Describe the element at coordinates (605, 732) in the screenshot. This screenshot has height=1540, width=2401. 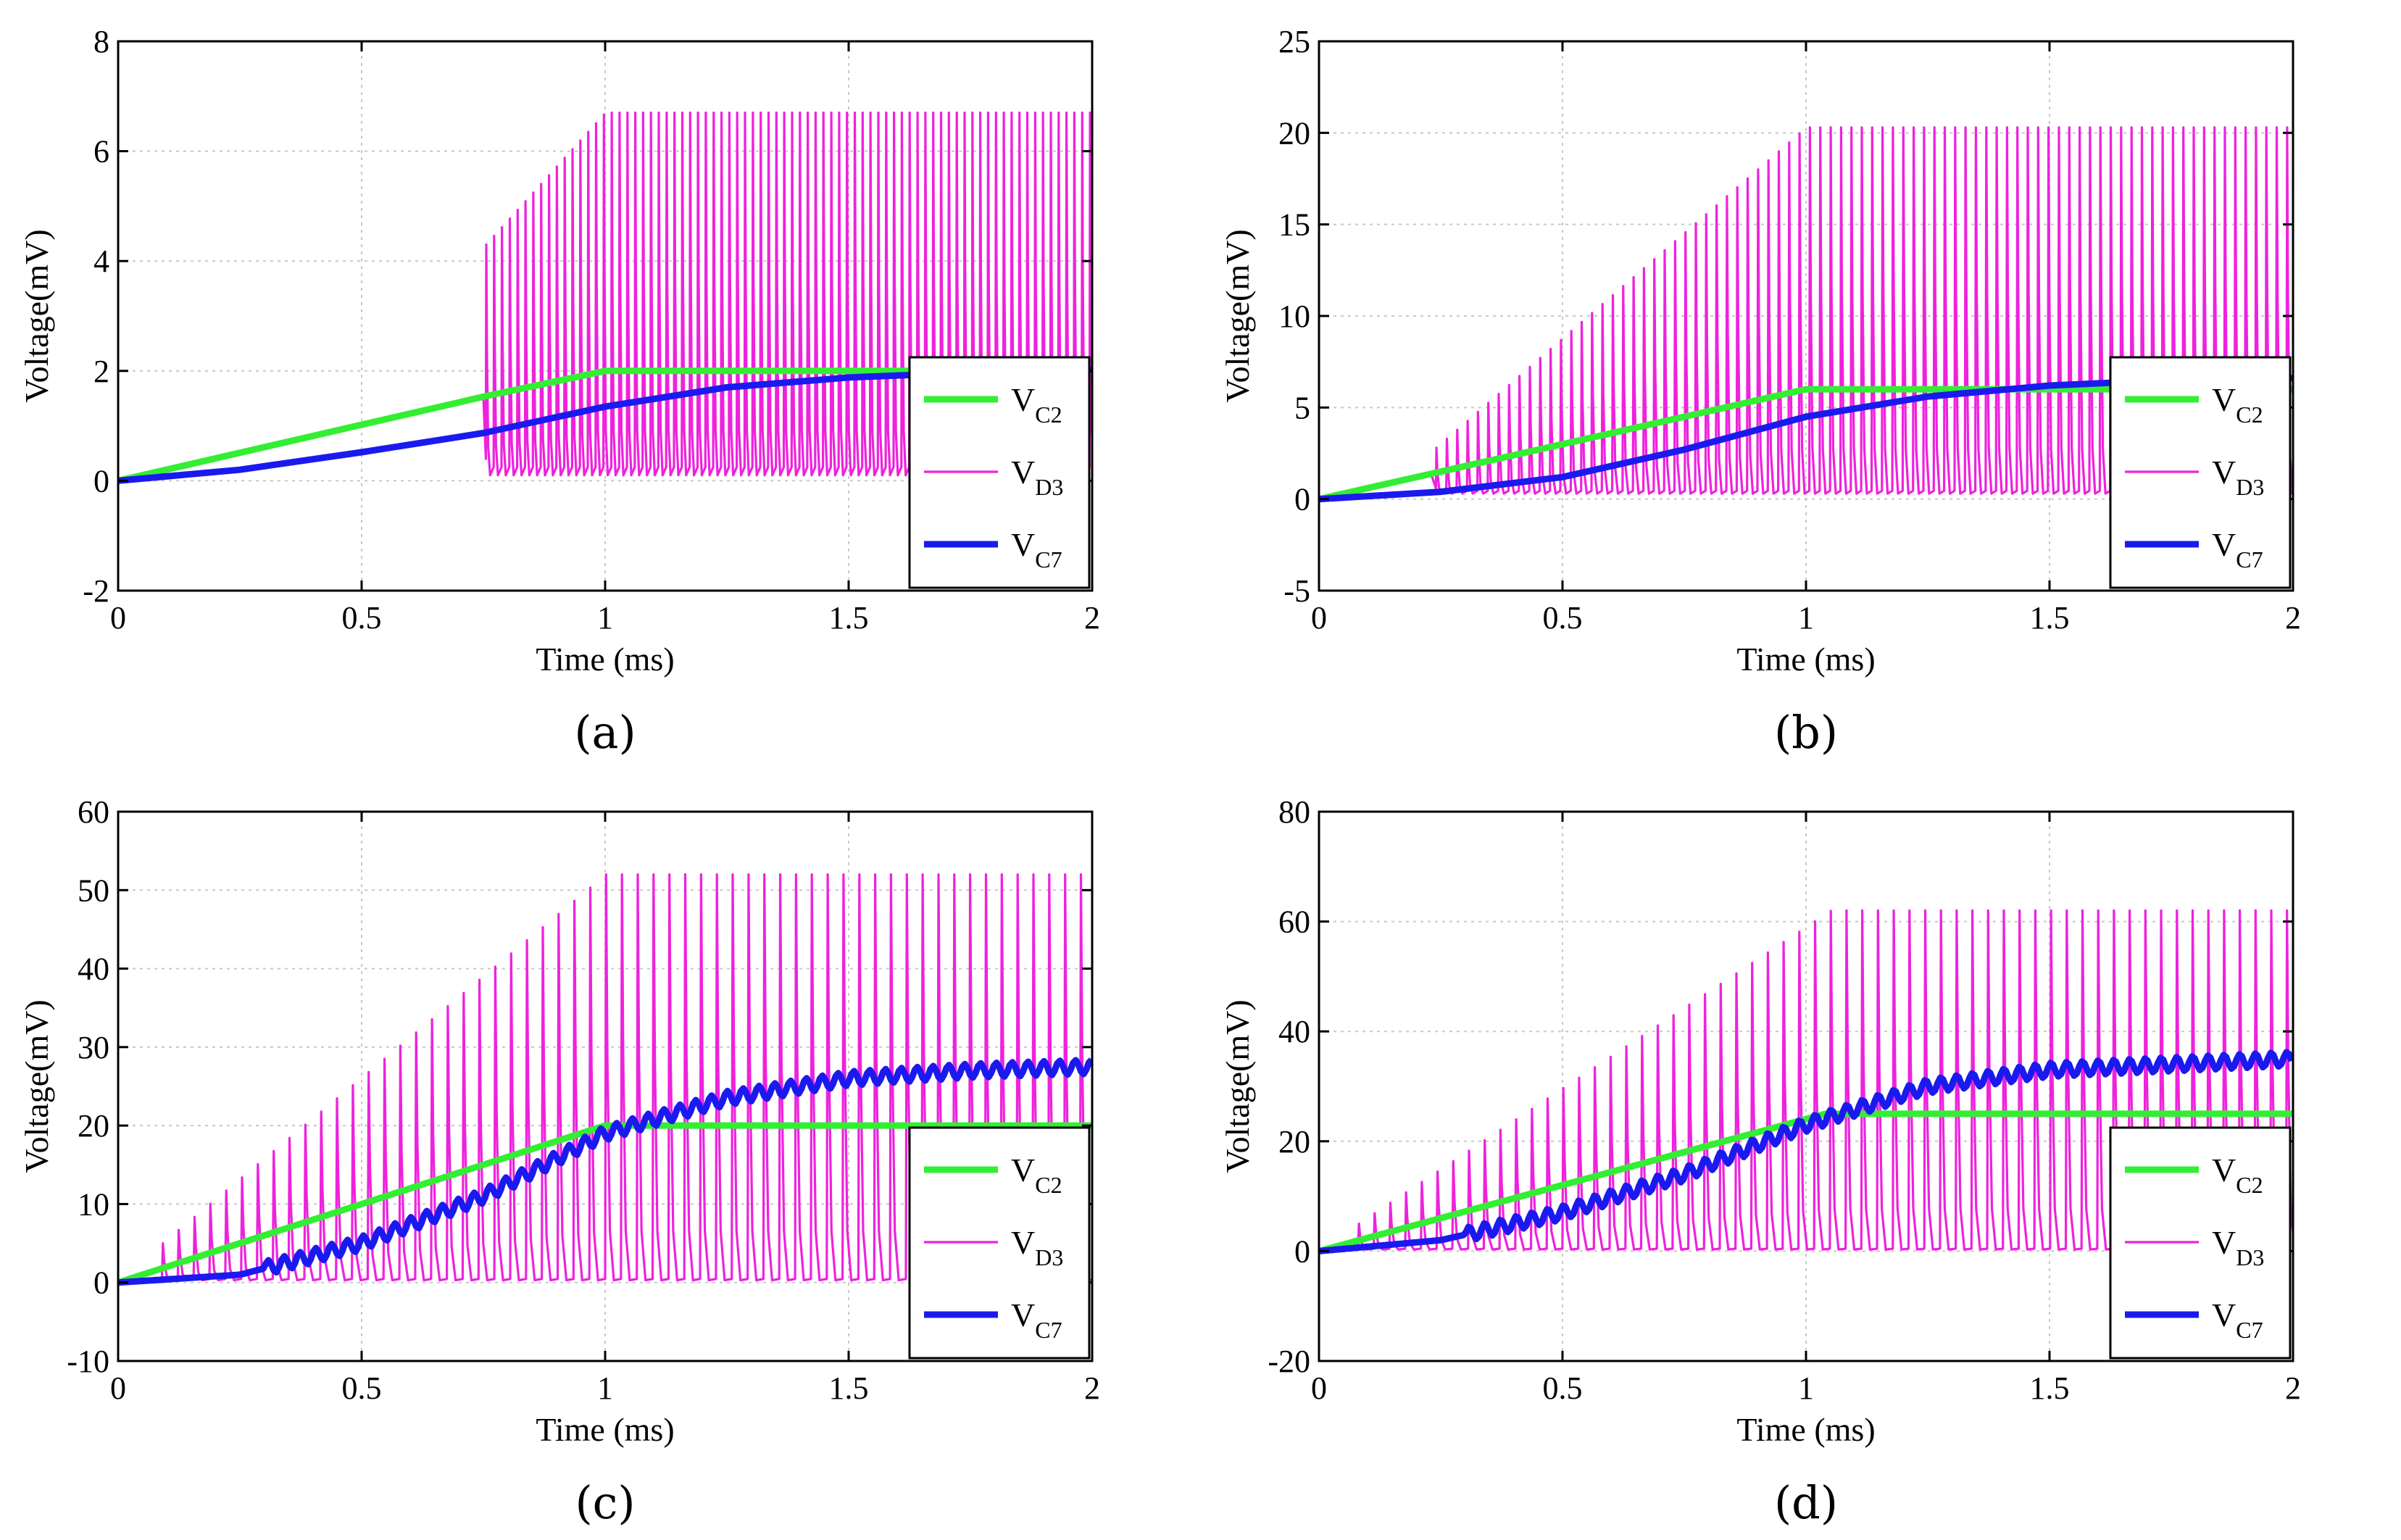
I see `panel-caption: (a)` at that location.